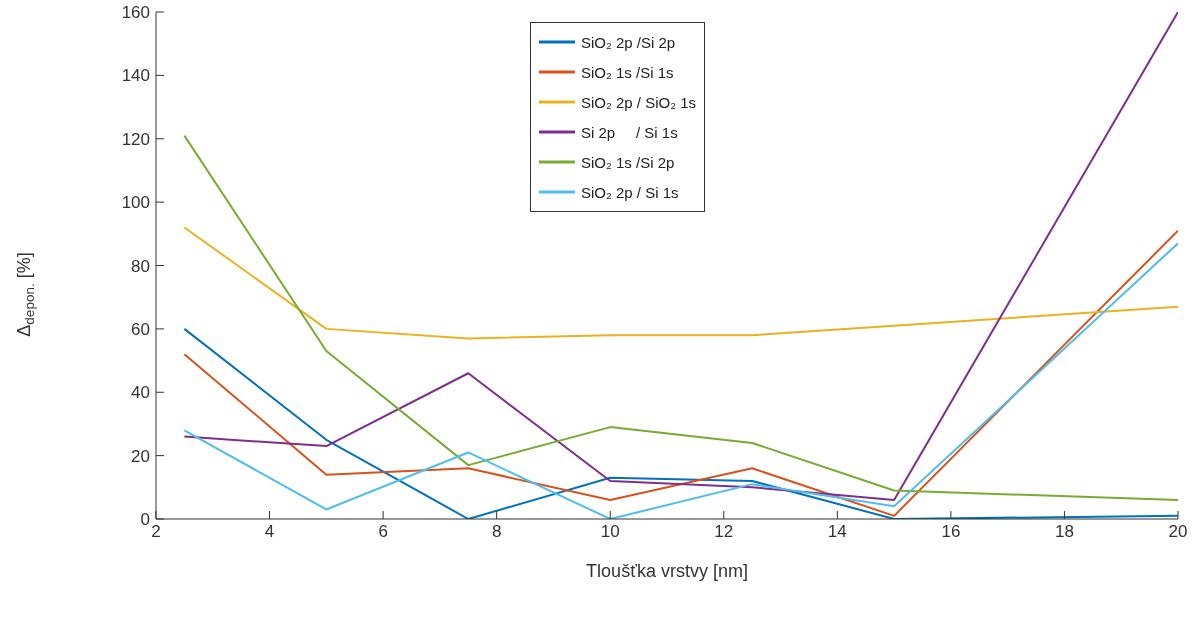  Describe the element at coordinates (680, 283) in the screenshot. I see `line-series` at that location.